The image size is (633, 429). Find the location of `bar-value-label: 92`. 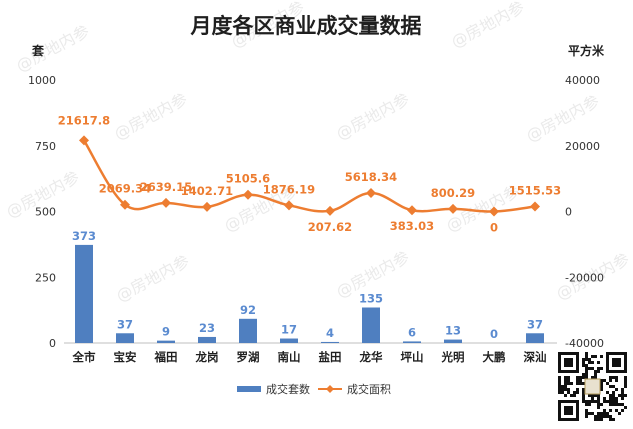

bar-value-label: 92 is located at coordinates (248, 310).